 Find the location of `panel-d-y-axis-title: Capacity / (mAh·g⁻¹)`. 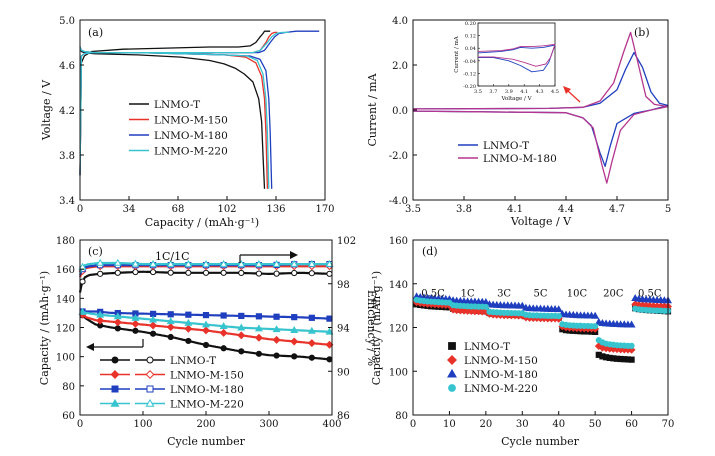

panel-d-y-axis-title: Capacity / (mAh·g⁻¹) is located at coordinates (376, 328).